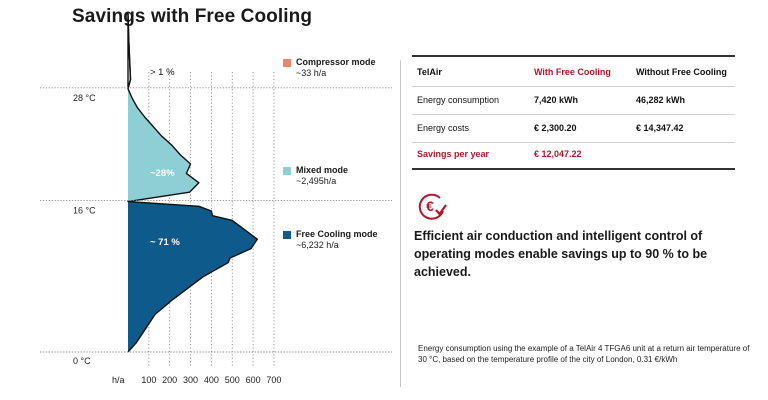 The width and height of the screenshot is (768, 400). Describe the element at coordinates (429, 72) in the screenshot. I see `table-header-cell: TelAir` at that location.